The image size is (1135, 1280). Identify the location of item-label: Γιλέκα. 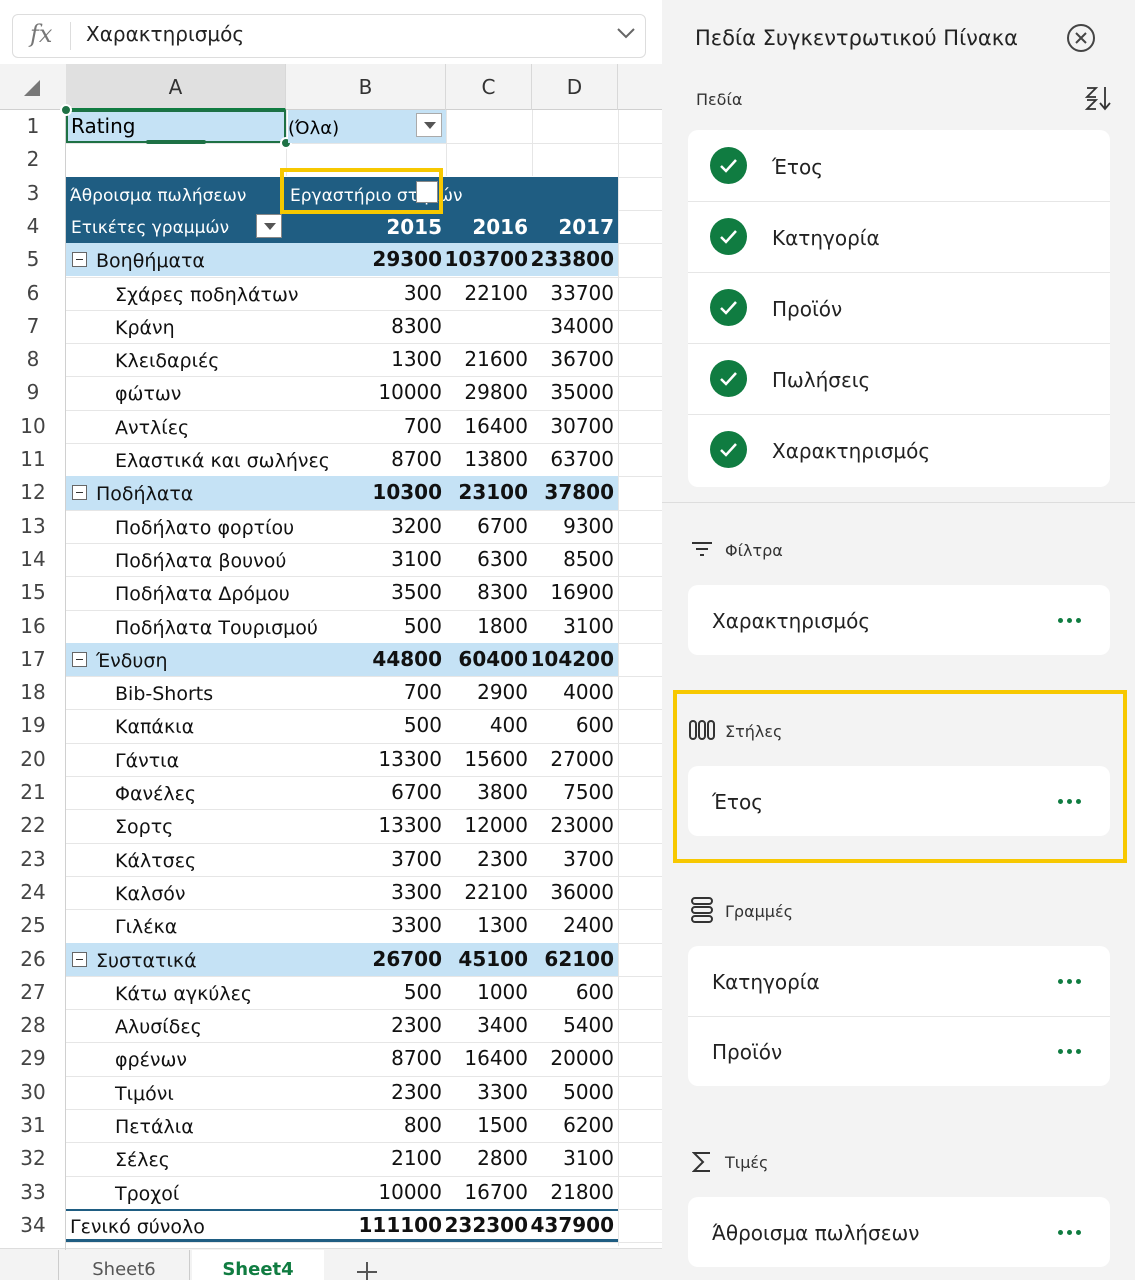
(146, 927).